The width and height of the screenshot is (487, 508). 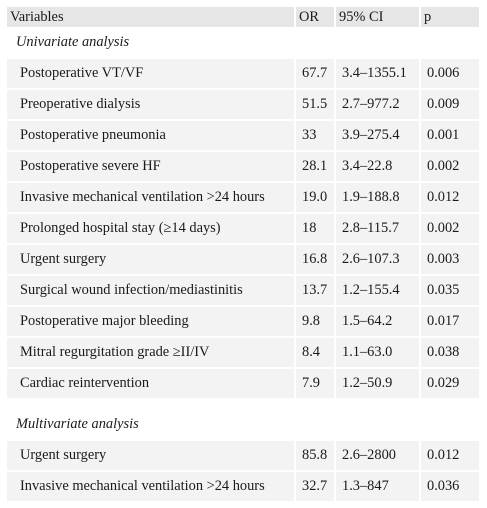 I want to click on variable-cell: Cardiac reintervention, so click(x=151, y=384).